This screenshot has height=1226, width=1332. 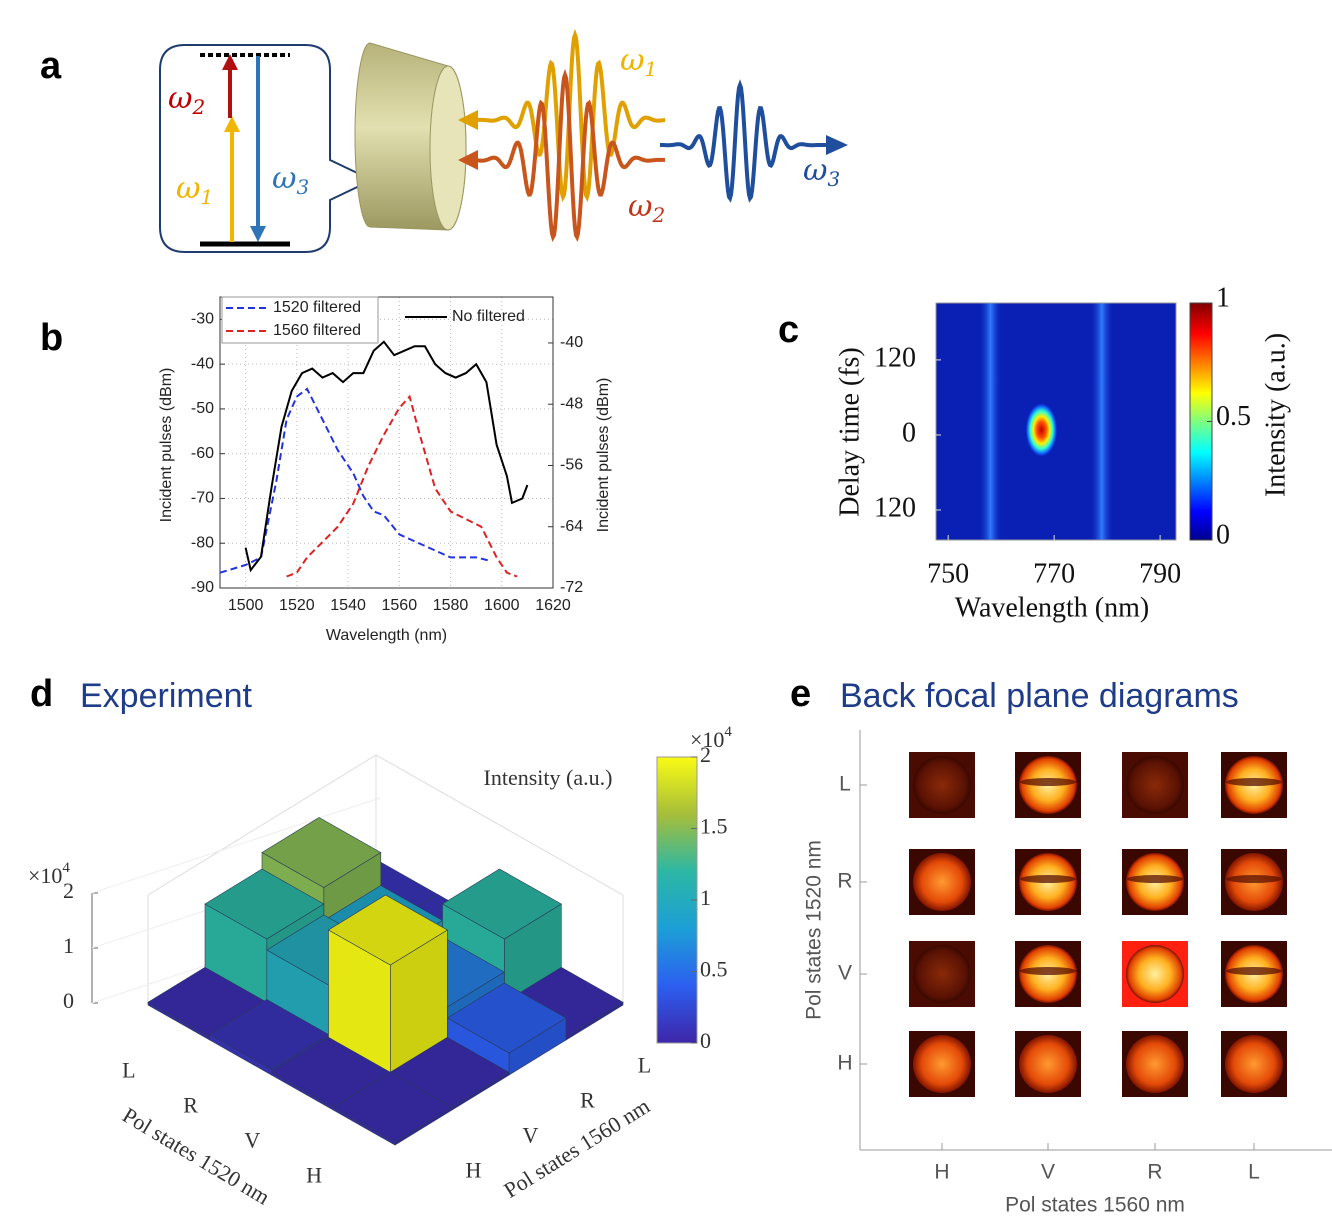 What do you see at coordinates (314, 1175) in the screenshot?
I see `x-tick-label: H` at bounding box center [314, 1175].